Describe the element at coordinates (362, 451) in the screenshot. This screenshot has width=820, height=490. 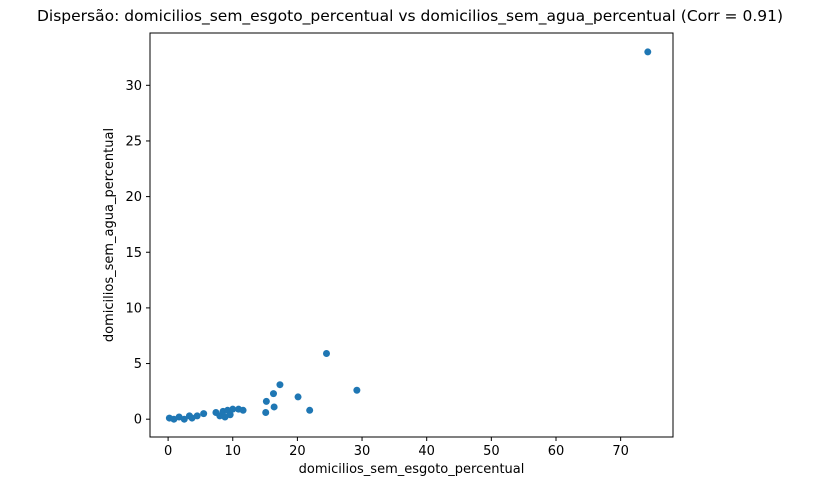
I see `x-tick-label: 30` at that location.